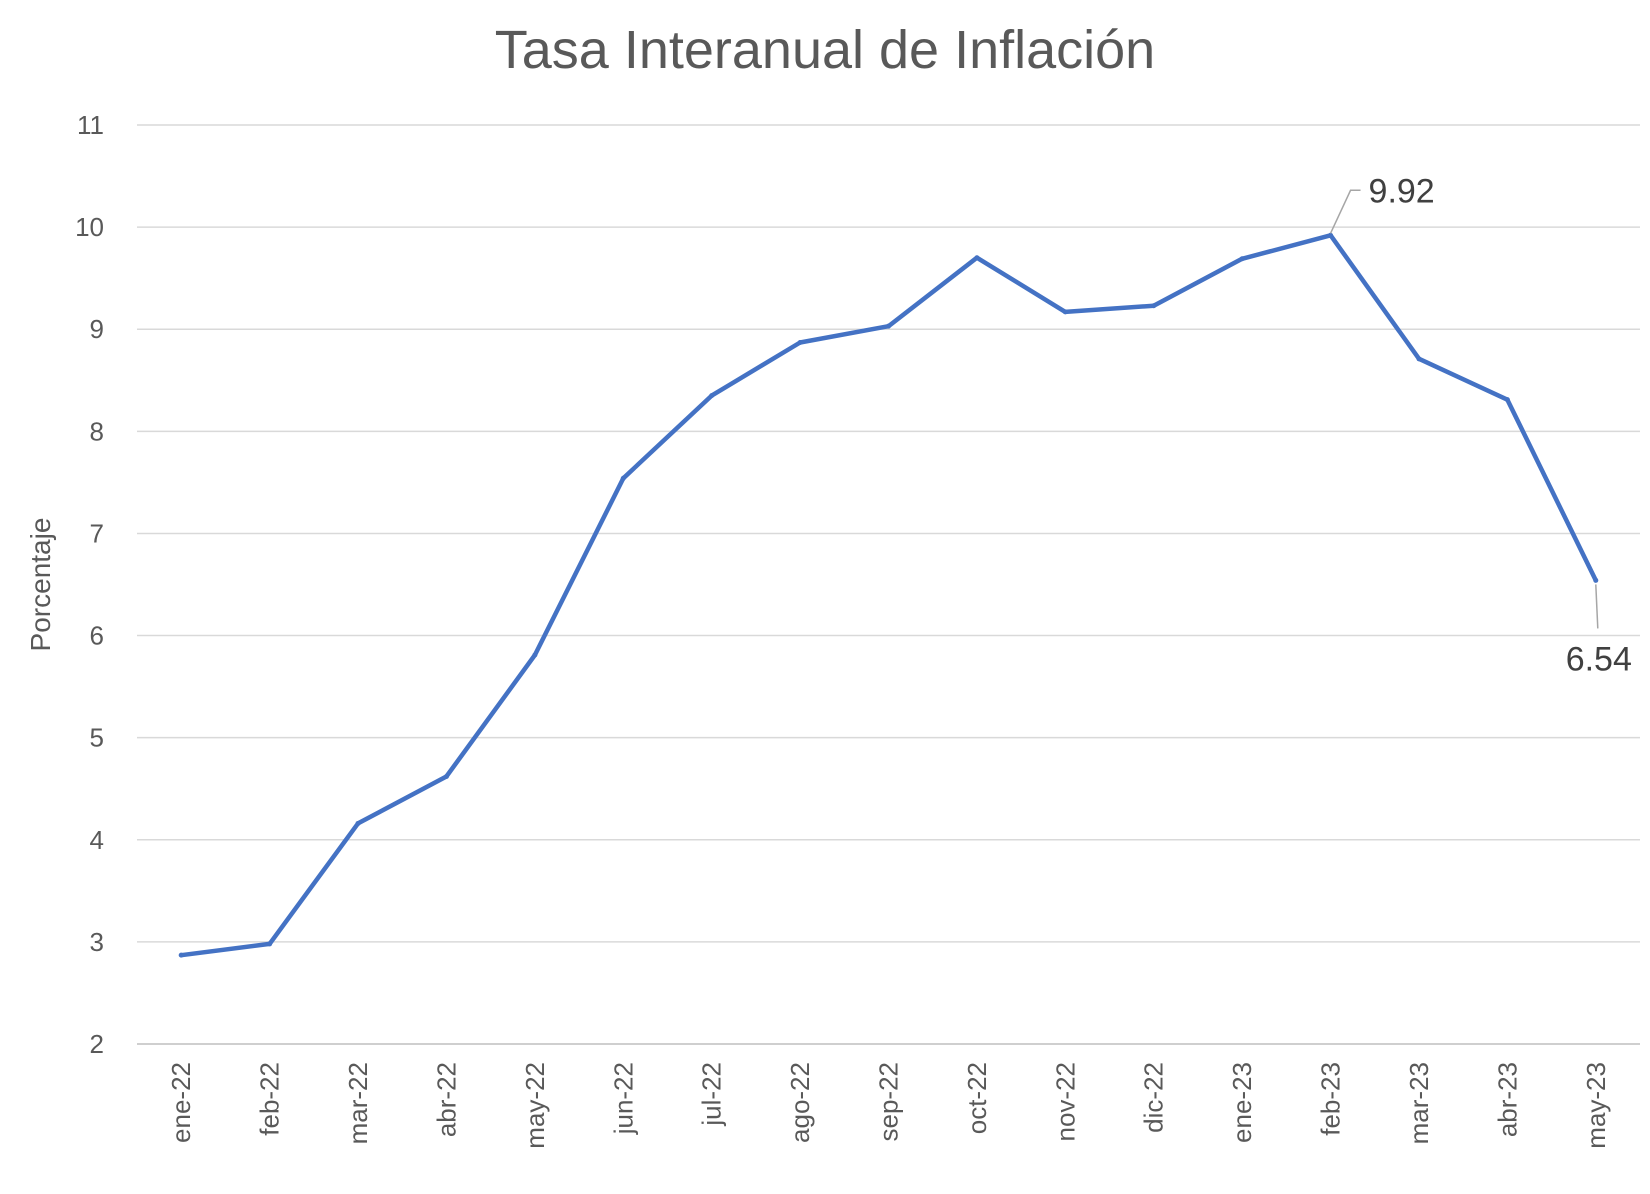 The image size is (1650, 1194). What do you see at coordinates (1480, 425) in the screenshot?
I see `data-labels: 9.92 6.54` at bounding box center [1480, 425].